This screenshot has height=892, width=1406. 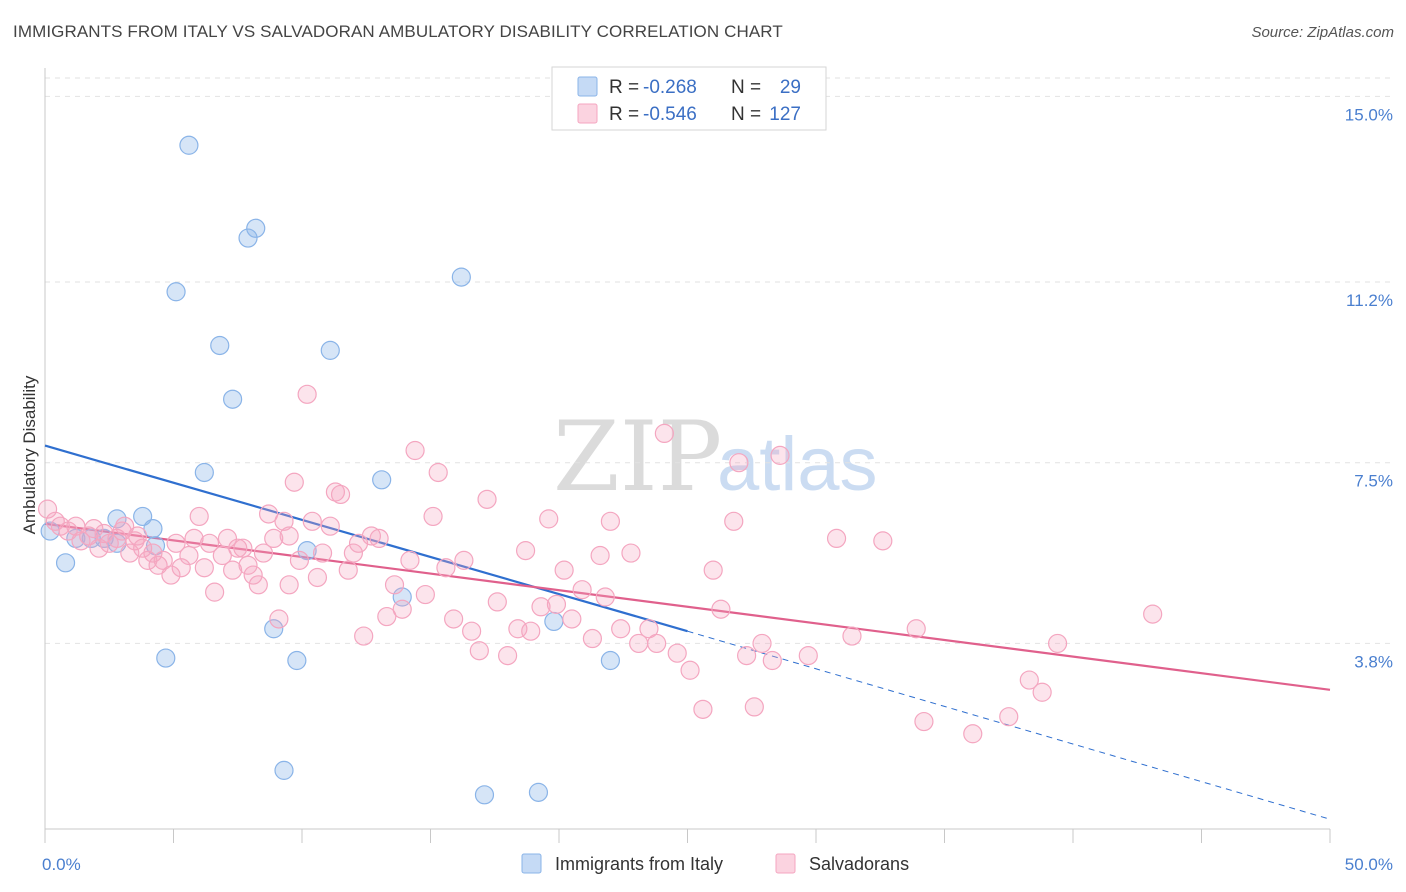 What do you see at coordinates (61, 864) in the screenshot?
I see `x-tick-label-min: 0.0%` at bounding box center [61, 864].